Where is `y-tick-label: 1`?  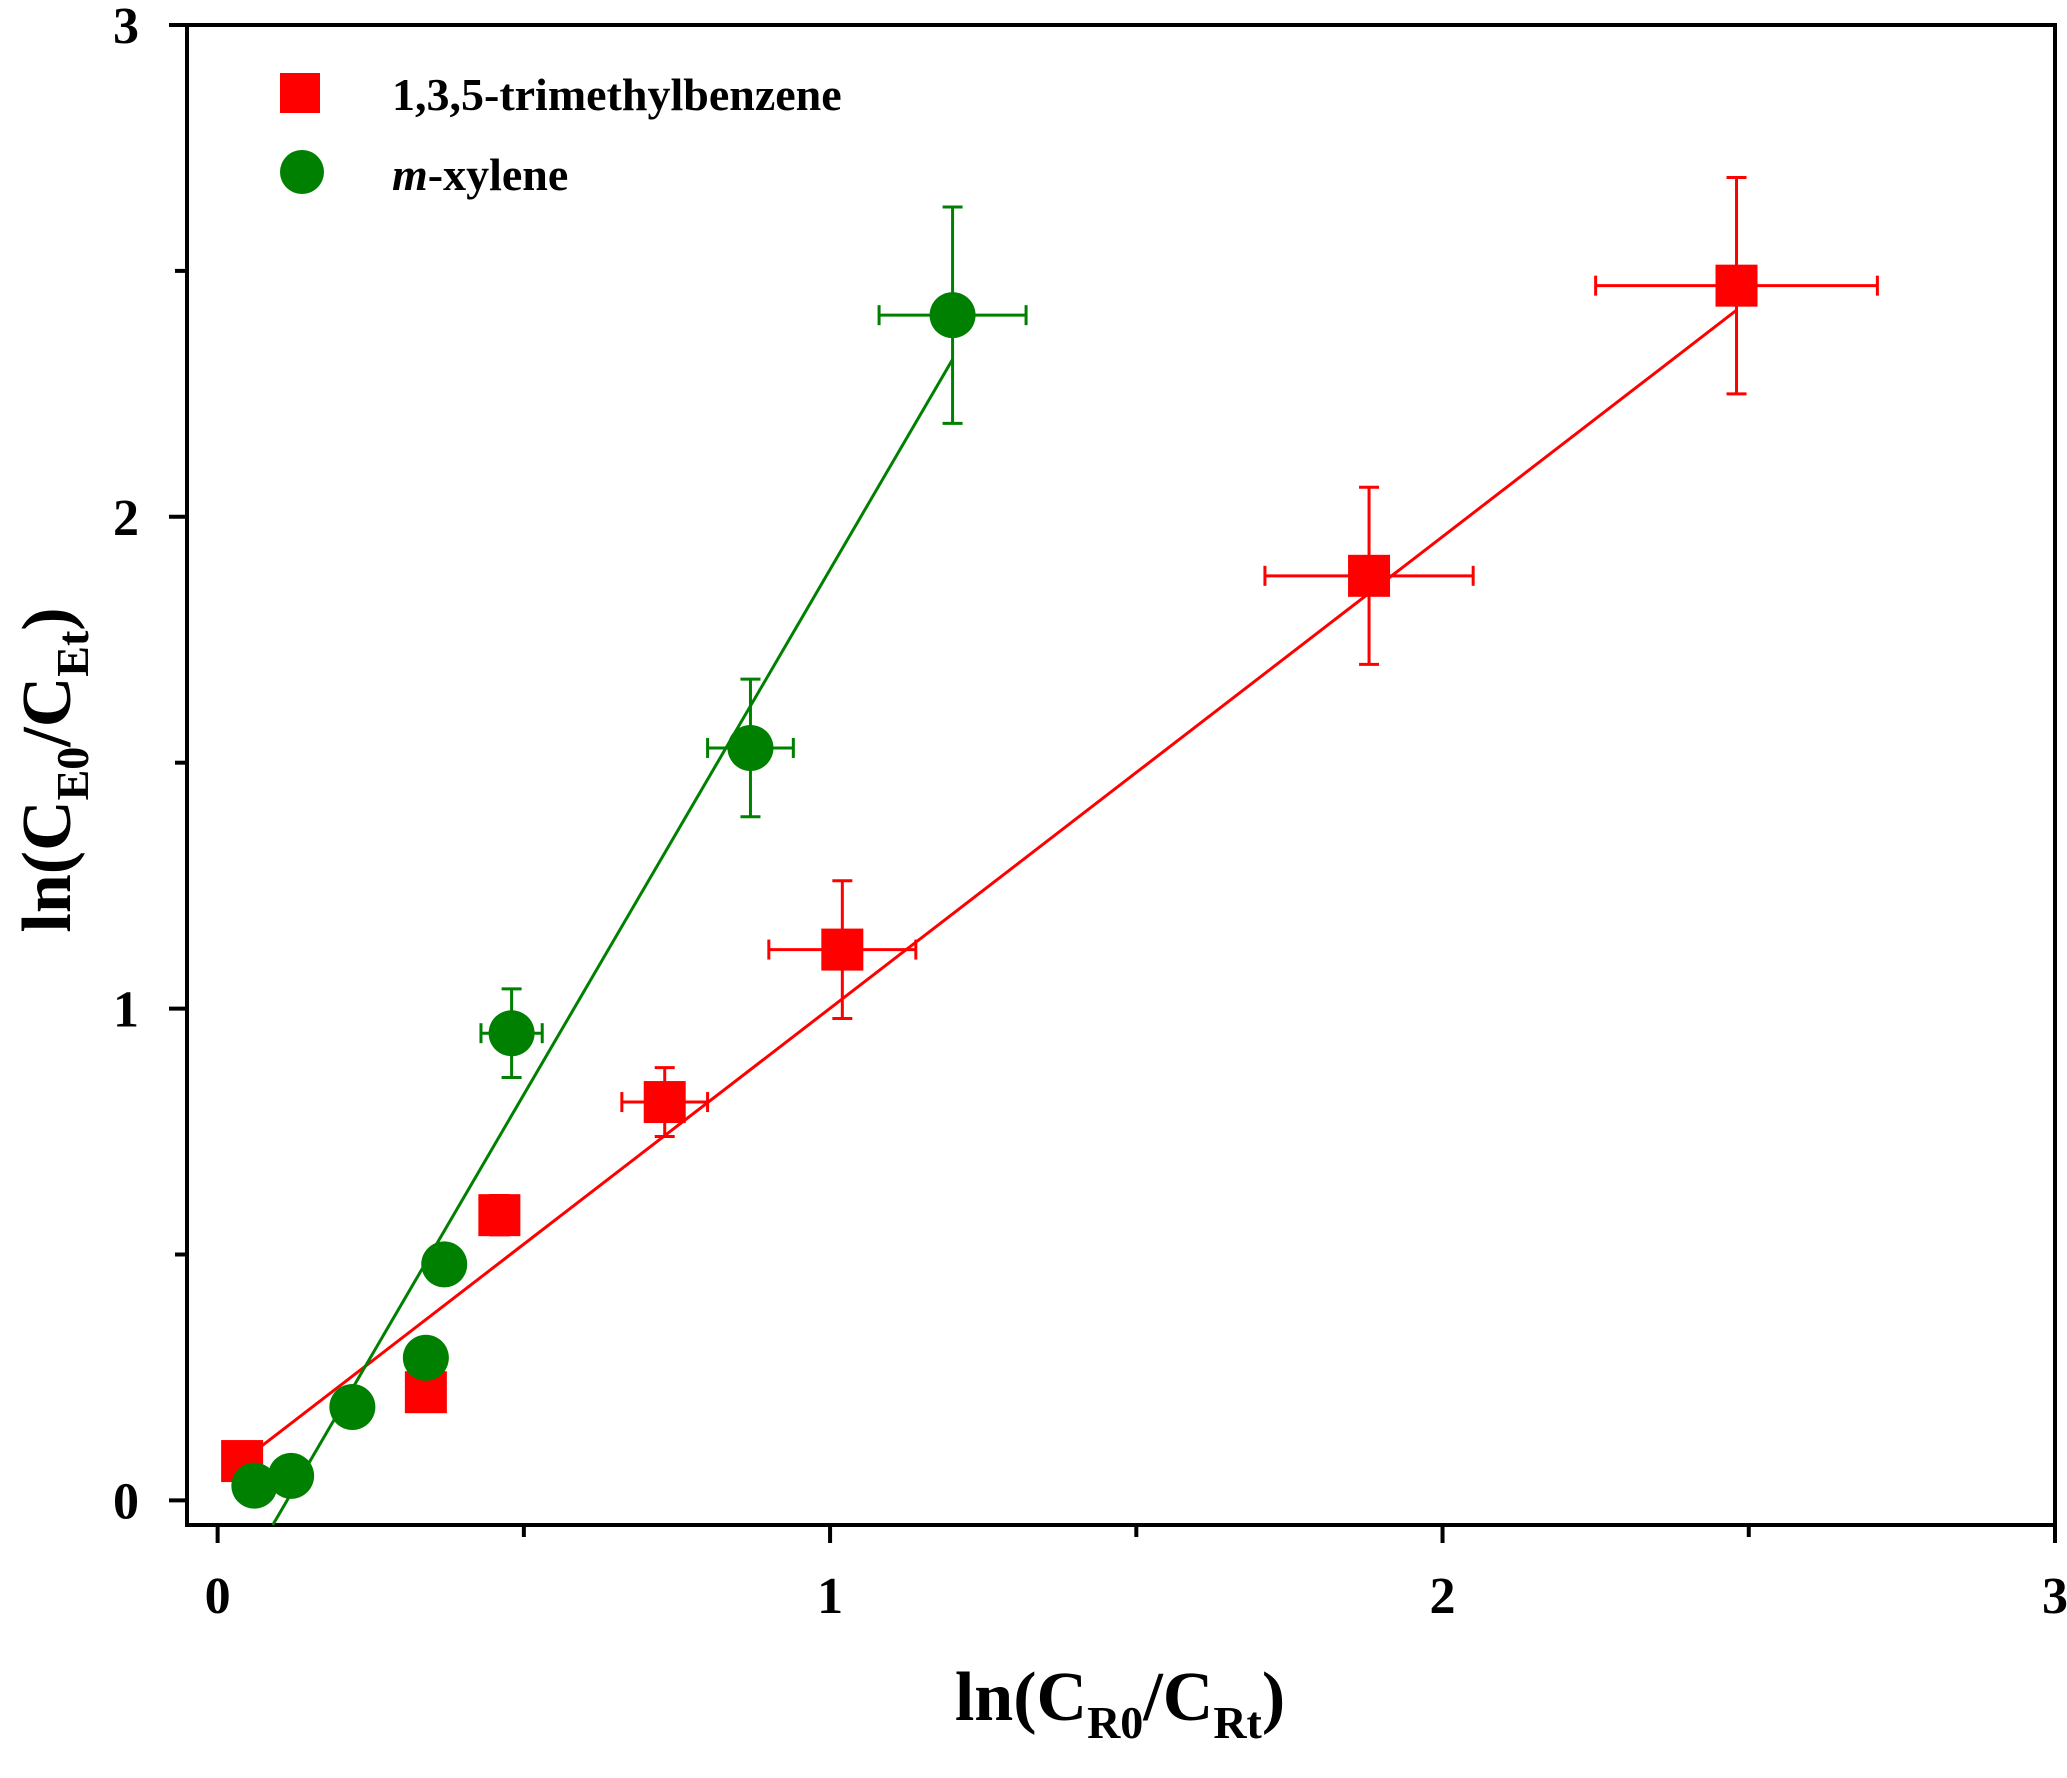
y-tick-label: 1 is located at coordinates (126, 1010).